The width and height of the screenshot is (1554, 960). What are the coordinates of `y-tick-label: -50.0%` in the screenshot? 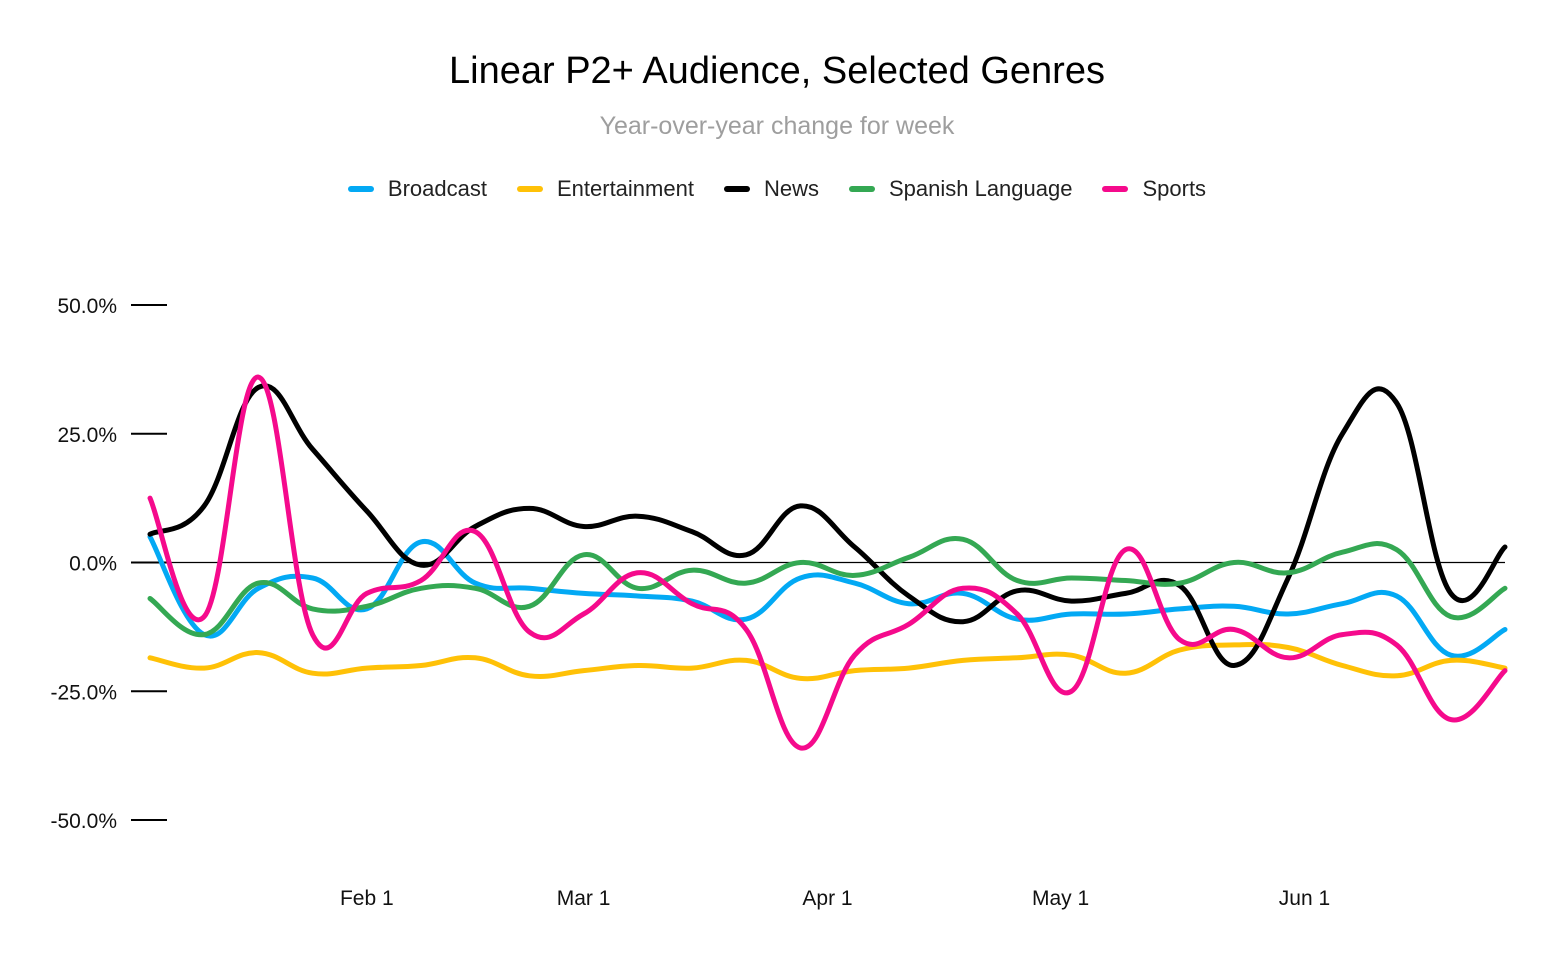 It's located at (83, 821).